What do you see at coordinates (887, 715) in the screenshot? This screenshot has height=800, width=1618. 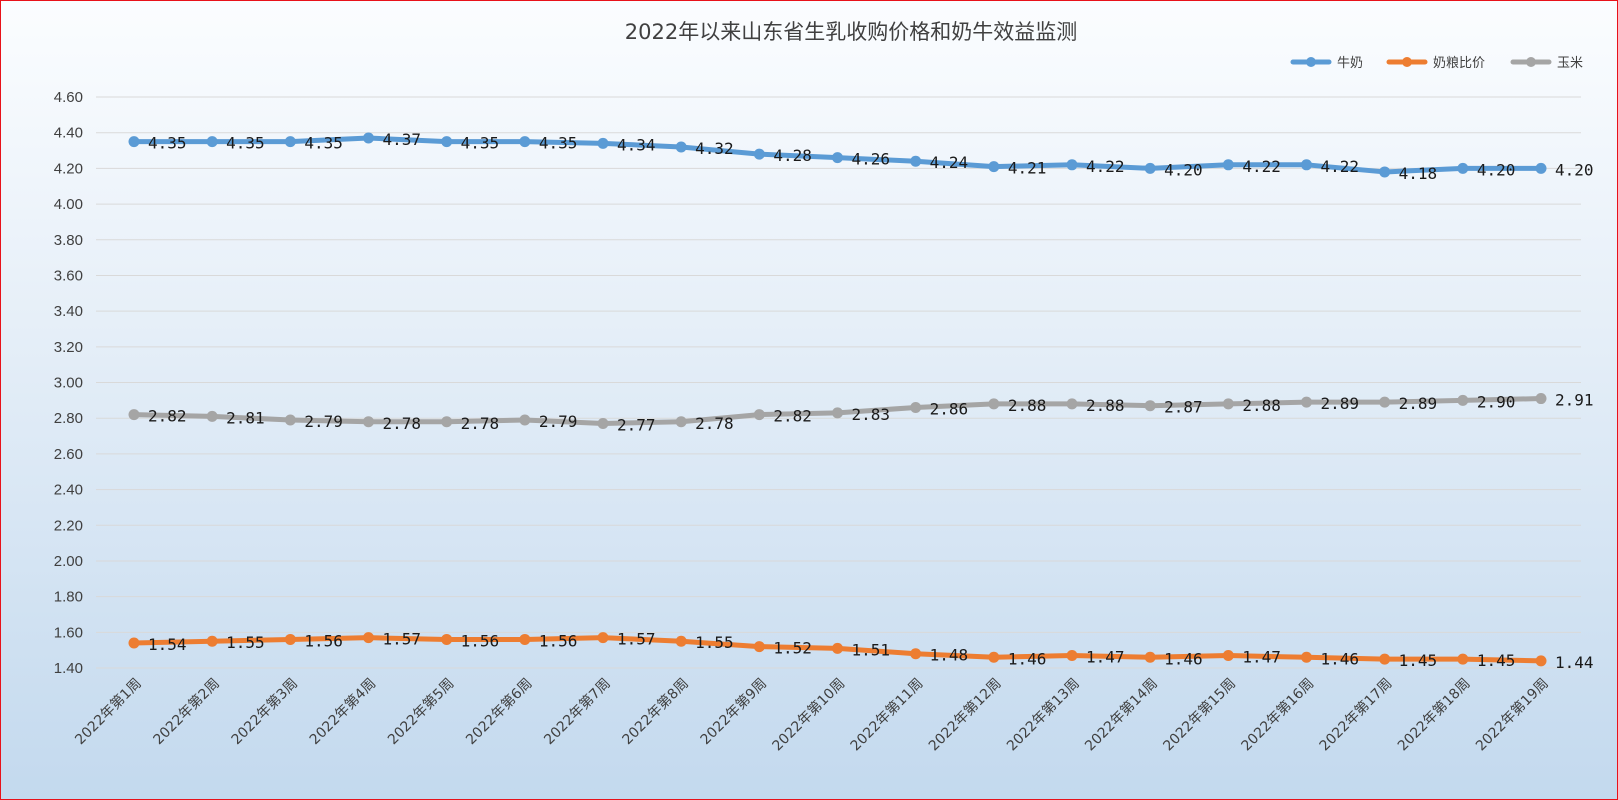 I see `x-tick-label: 2022年第11周` at bounding box center [887, 715].